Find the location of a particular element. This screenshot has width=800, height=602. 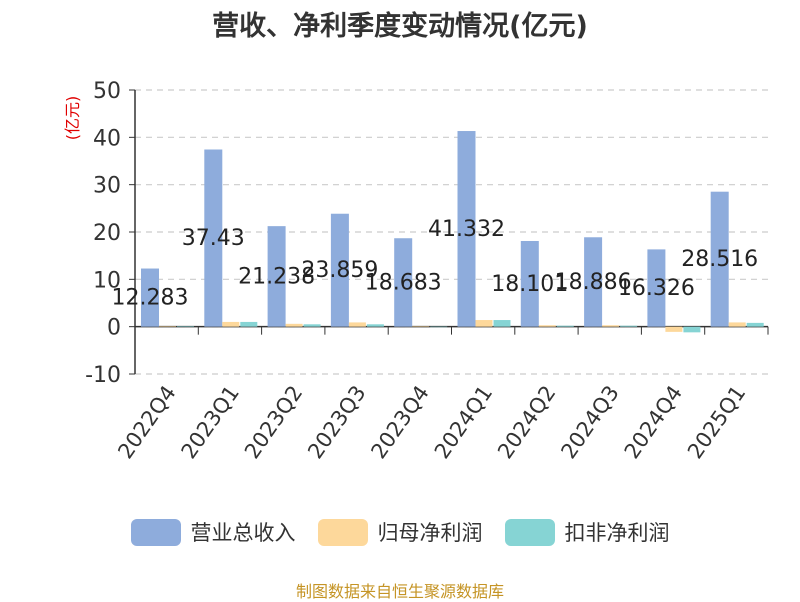

legend-label: 归母净利润 is located at coordinates (430, 533).